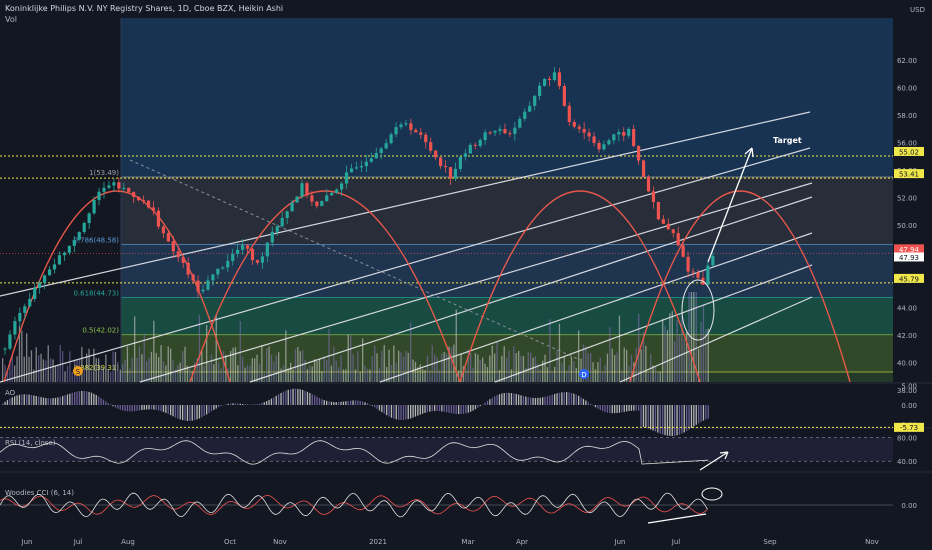  Describe the element at coordinates (280, 542) in the screenshot. I see `time-tick-4: Nov` at that location.